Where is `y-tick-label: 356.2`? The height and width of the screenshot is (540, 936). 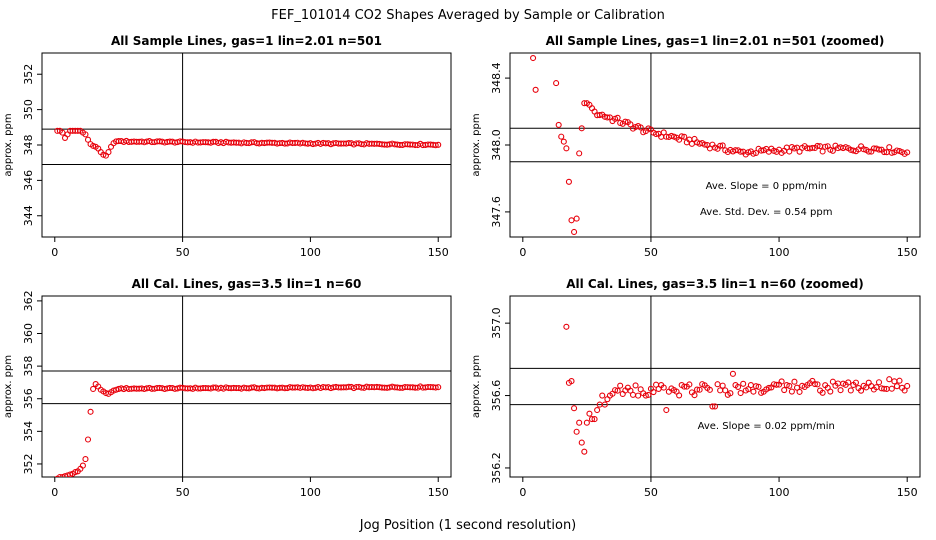
y-tick-label: 356.2 is located at coordinates (496, 468).